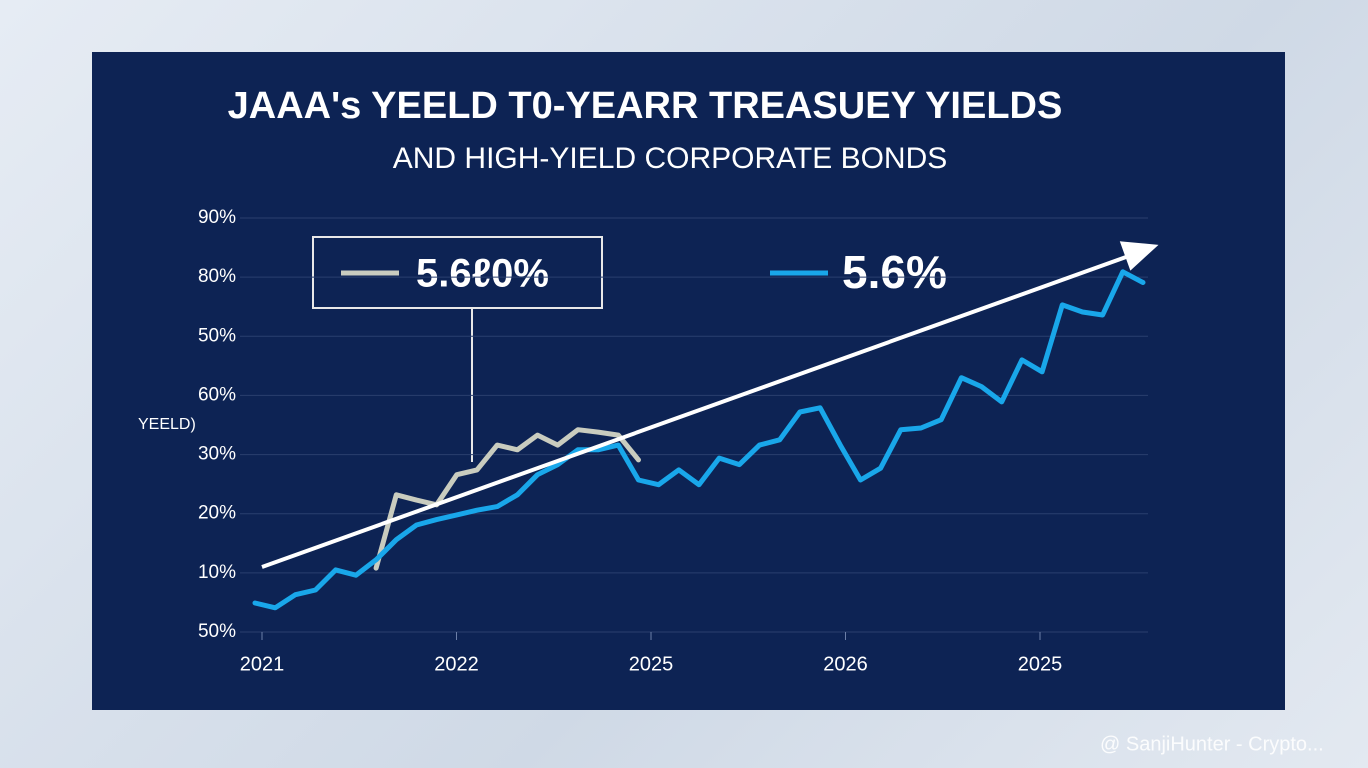 Image resolution: width=1368 pixels, height=768 pixels. What do you see at coordinates (507, 499) in the screenshot?
I see `series-line` at bounding box center [507, 499].